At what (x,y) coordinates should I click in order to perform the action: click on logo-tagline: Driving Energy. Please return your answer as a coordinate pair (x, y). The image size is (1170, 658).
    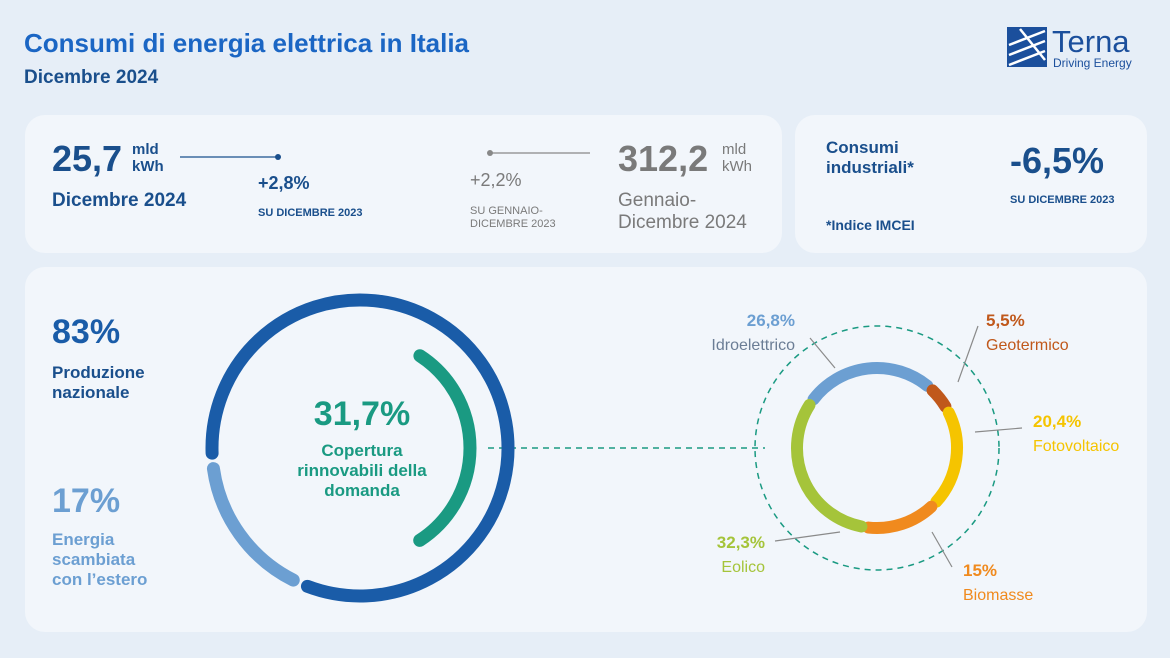
    Looking at the image, I should click on (1092, 63).